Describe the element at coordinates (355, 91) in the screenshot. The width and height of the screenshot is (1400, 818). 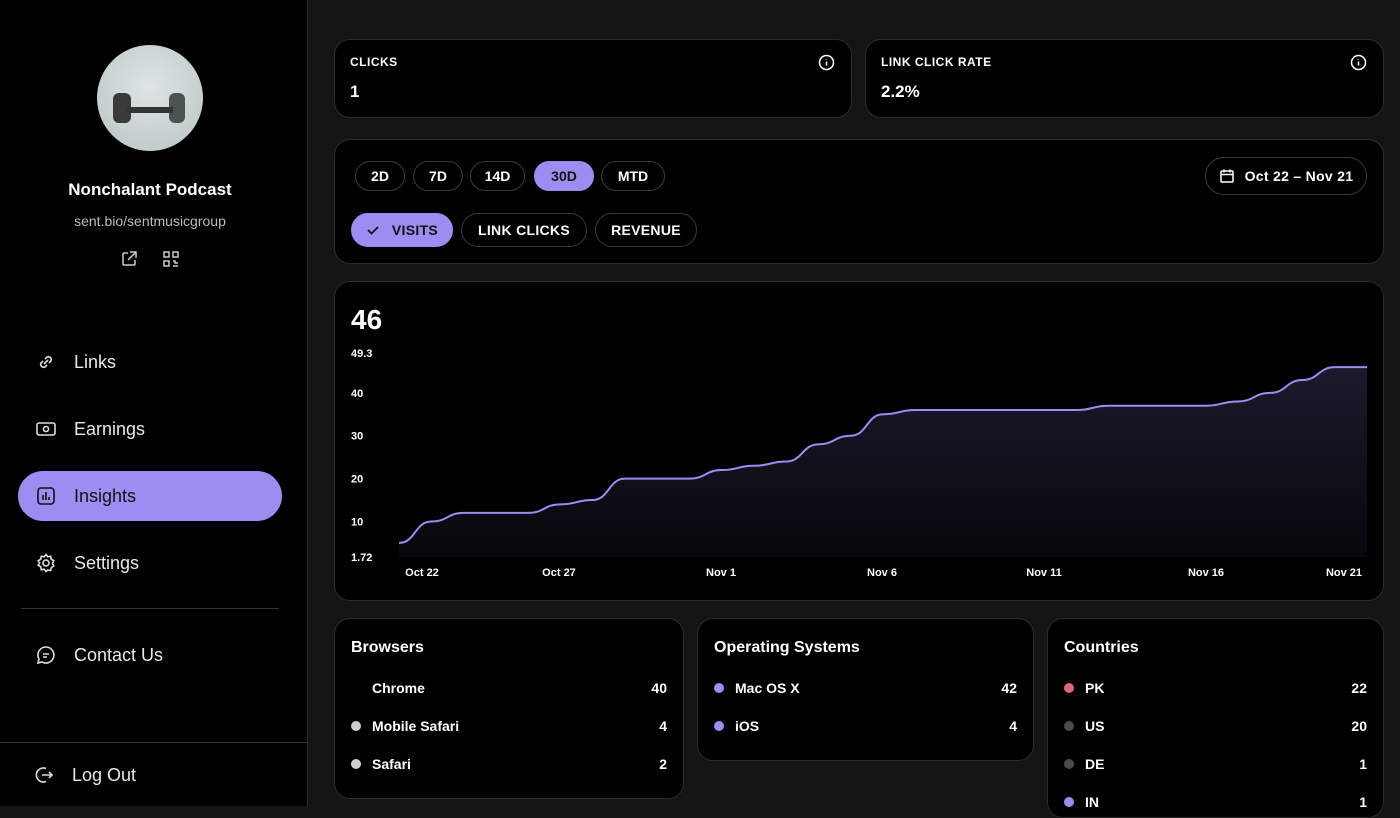
I see `kpi-value: 1` at that location.